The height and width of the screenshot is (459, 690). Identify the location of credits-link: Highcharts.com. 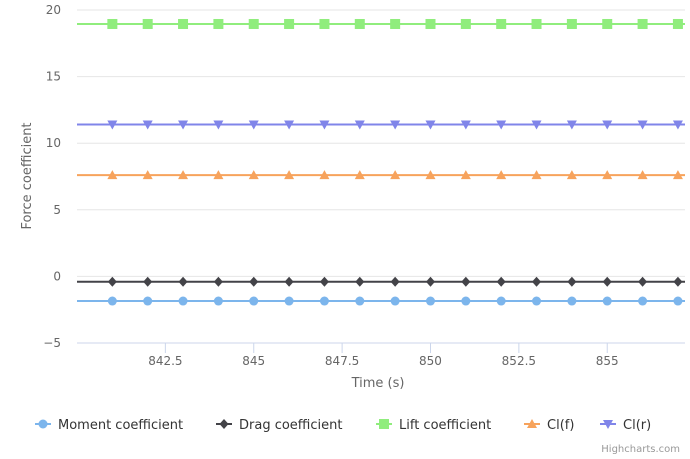
(640, 449).